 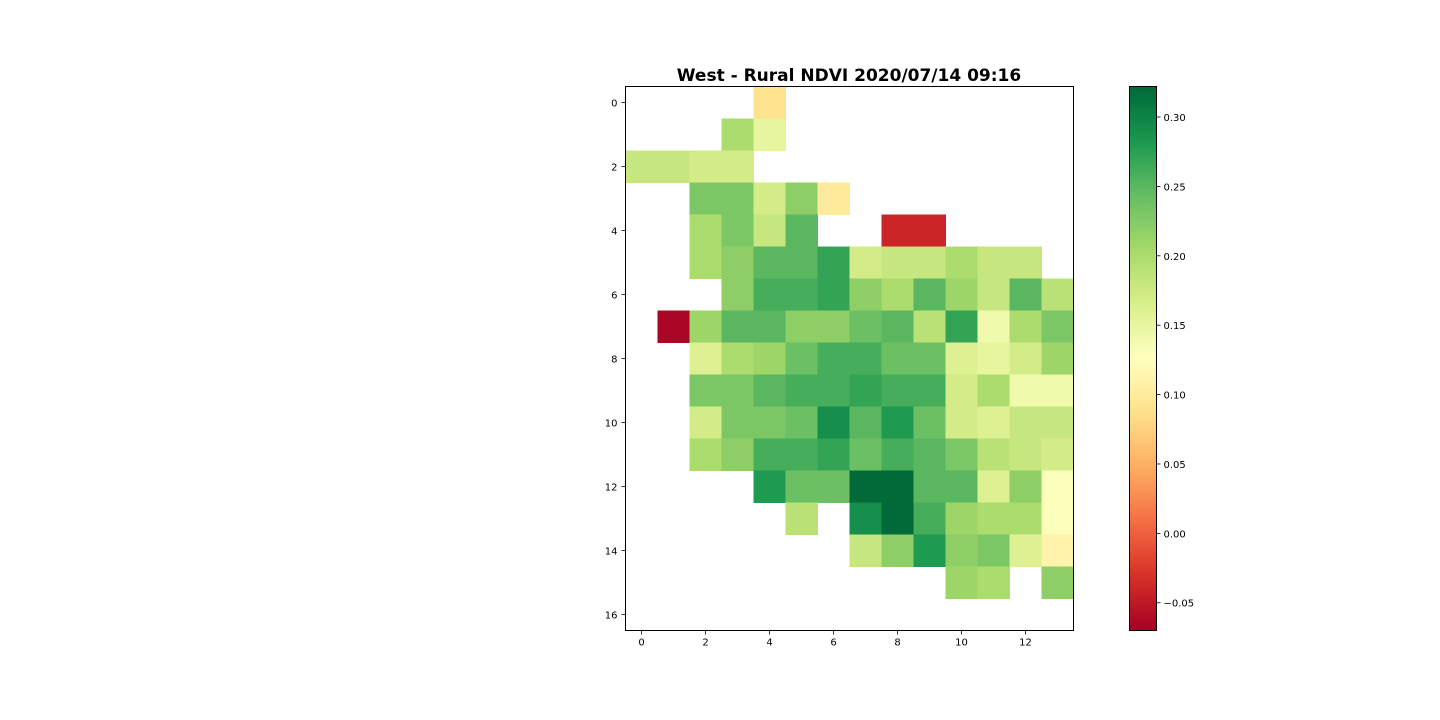 What do you see at coordinates (737, 422) in the screenshot?
I see `heatmap-cell-r10-c3` at bounding box center [737, 422].